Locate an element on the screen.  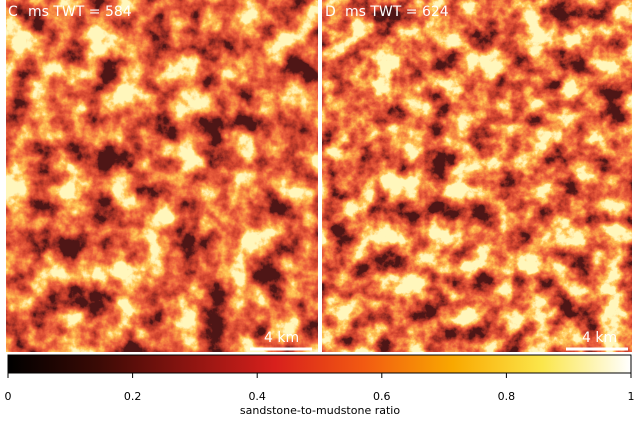
colorbar-tick-label: 0.6 is located at coordinates (382, 396).